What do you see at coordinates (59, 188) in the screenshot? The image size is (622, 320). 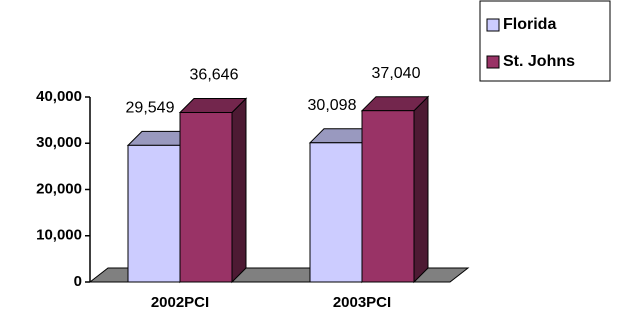 I see `y-tick-label: 20,000` at bounding box center [59, 188].